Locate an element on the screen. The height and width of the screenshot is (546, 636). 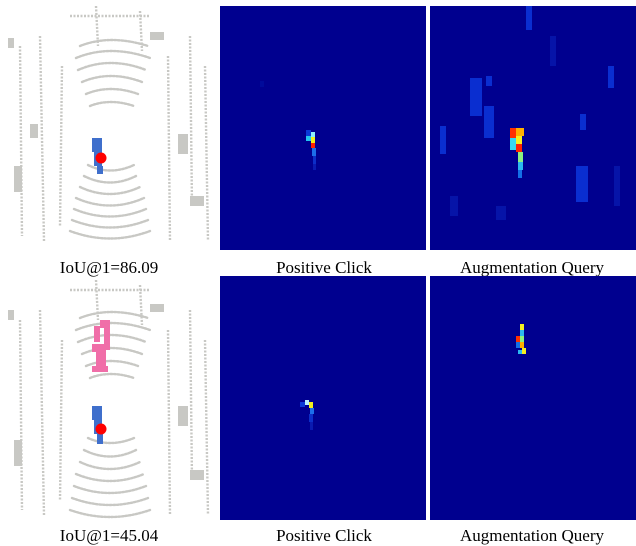
positive-click-heatmap-row1 is located at coordinates (323, 128).